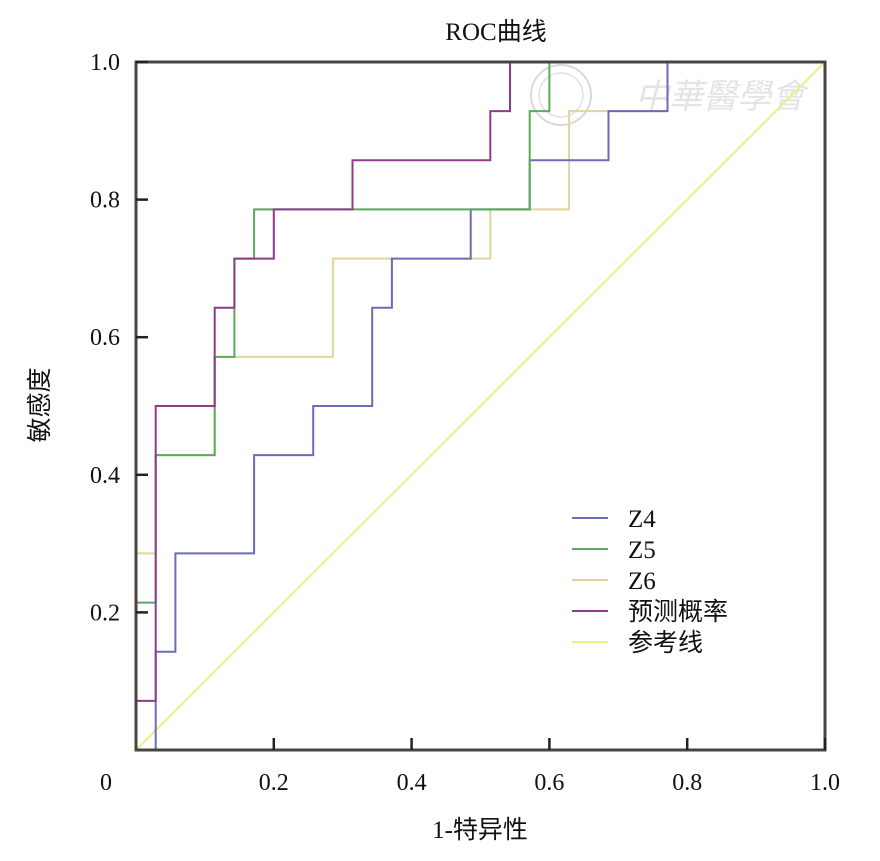 The image size is (880, 861). Describe the element at coordinates (642, 550) in the screenshot. I see `legend-label: Z5` at that location.